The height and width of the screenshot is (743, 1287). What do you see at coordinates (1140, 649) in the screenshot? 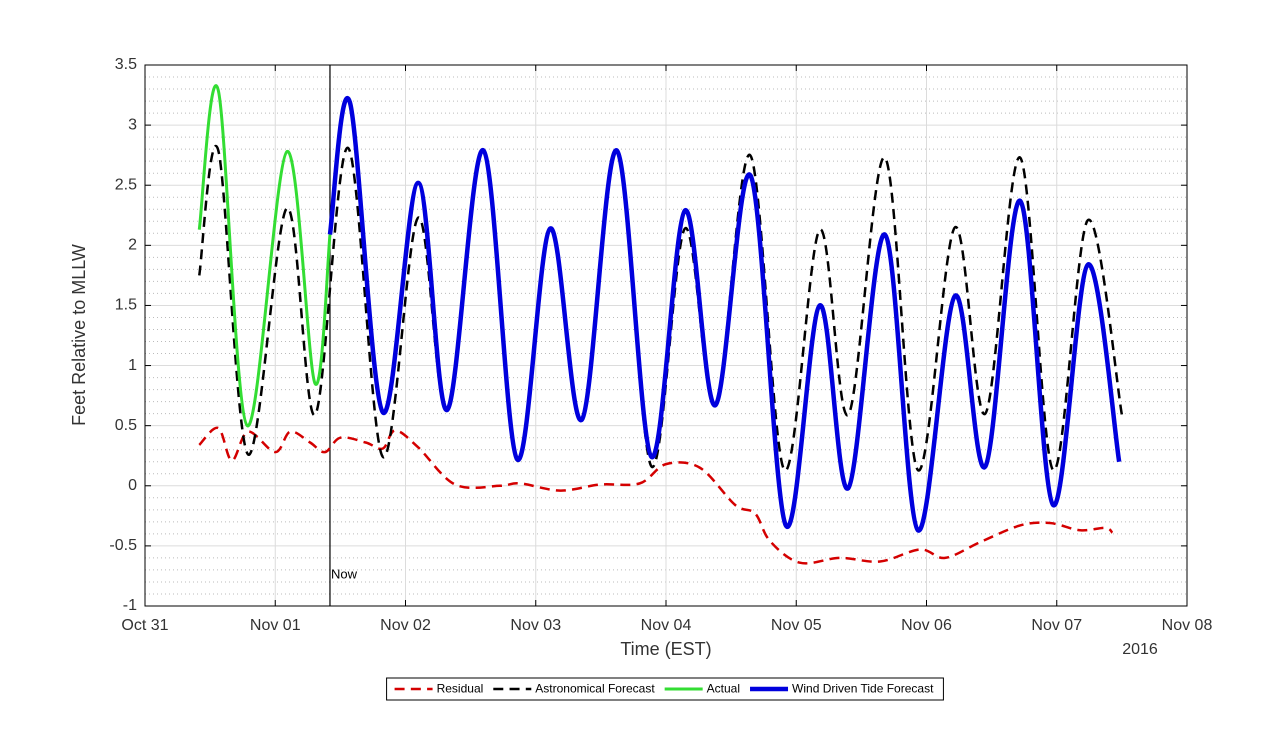
I see `year-label: 2016` at bounding box center [1140, 649].